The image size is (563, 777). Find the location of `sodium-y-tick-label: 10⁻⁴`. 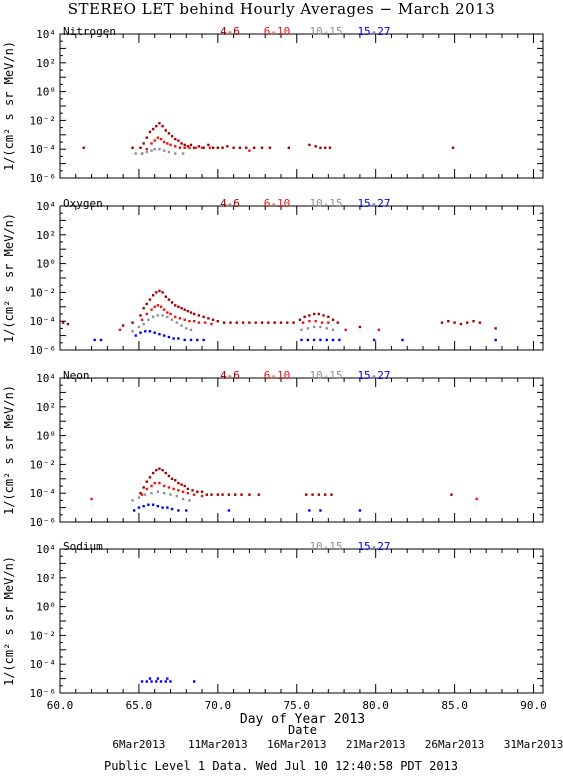

sodium-y-tick-label: 10⁻⁴ is located at coordinates (43, 664).